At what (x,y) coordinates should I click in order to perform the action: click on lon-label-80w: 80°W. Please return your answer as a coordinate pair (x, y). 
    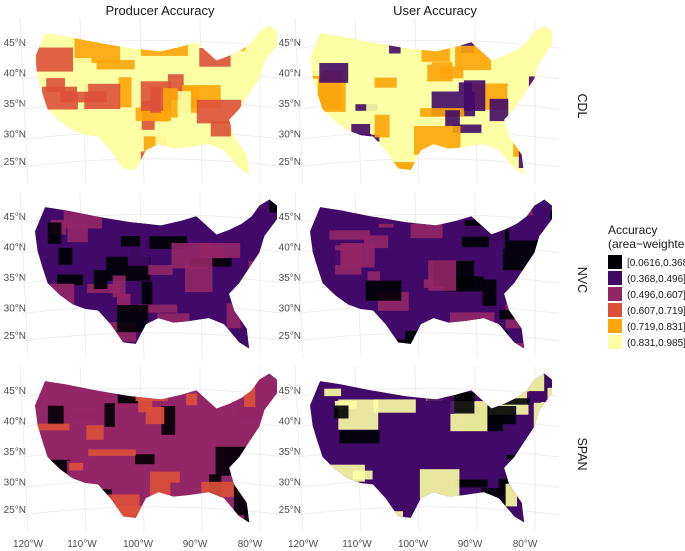
    Looking at the image, I should click on (250, 544).